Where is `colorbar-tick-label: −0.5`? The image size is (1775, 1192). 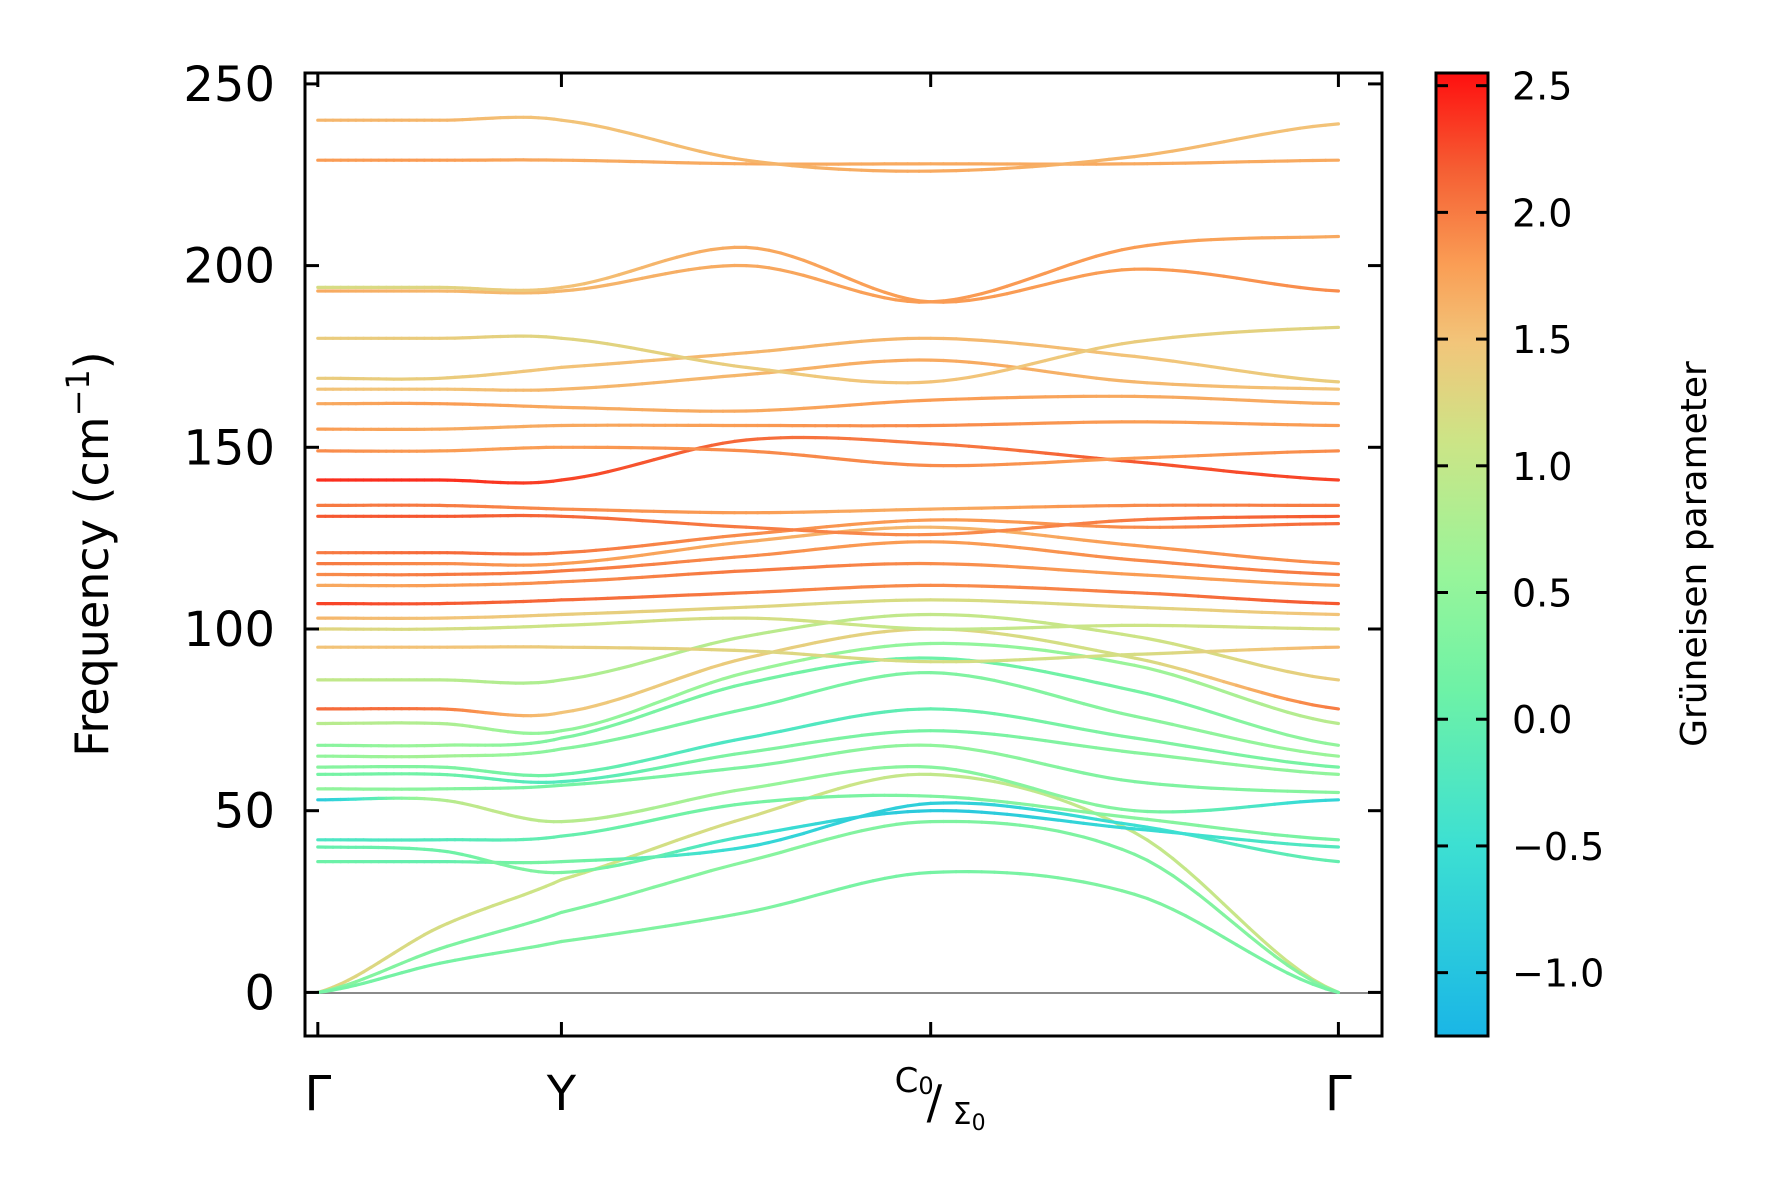
colorbar-tick-label: −0.5 is located at coordinates (1558, 847).